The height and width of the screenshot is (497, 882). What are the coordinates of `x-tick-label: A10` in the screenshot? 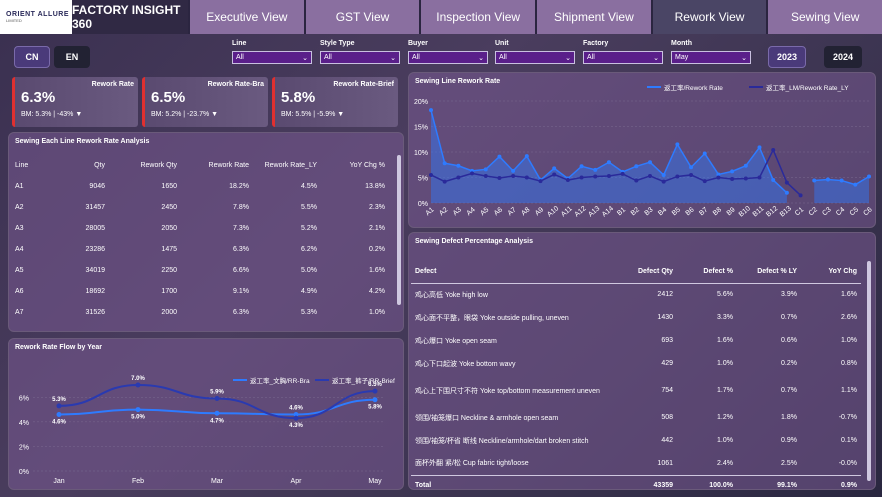 It's located at (553, 211).